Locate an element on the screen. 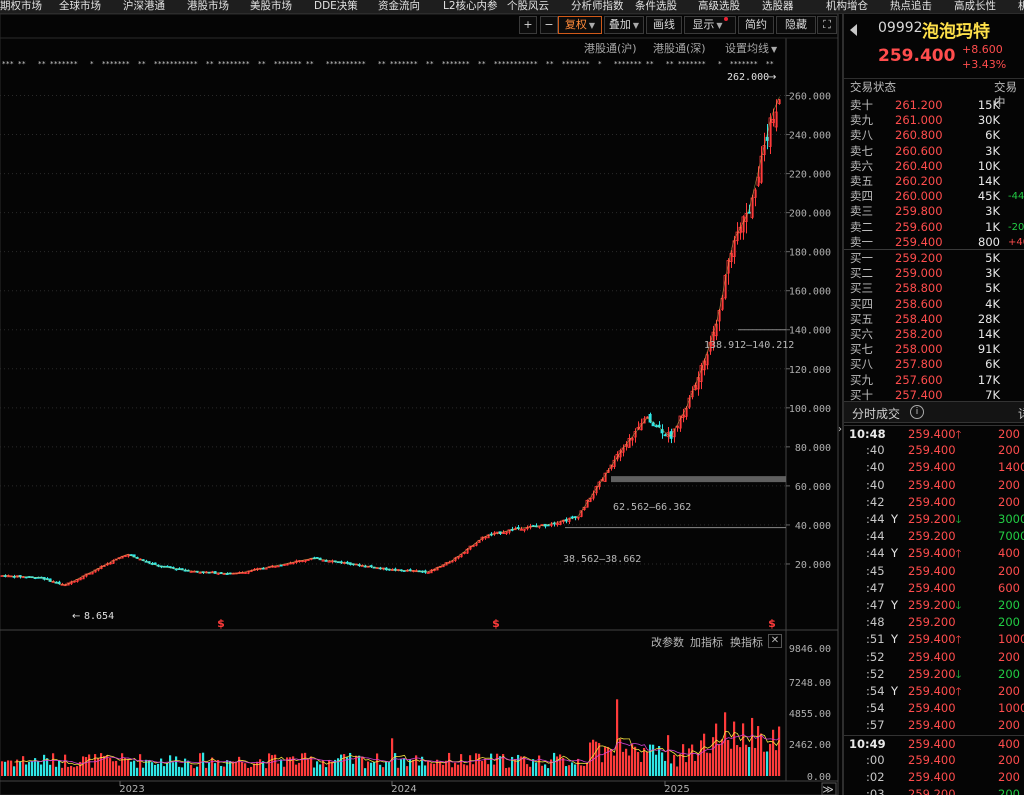  menu-item-9: 个股风云 is located at coordinates (528, 6).